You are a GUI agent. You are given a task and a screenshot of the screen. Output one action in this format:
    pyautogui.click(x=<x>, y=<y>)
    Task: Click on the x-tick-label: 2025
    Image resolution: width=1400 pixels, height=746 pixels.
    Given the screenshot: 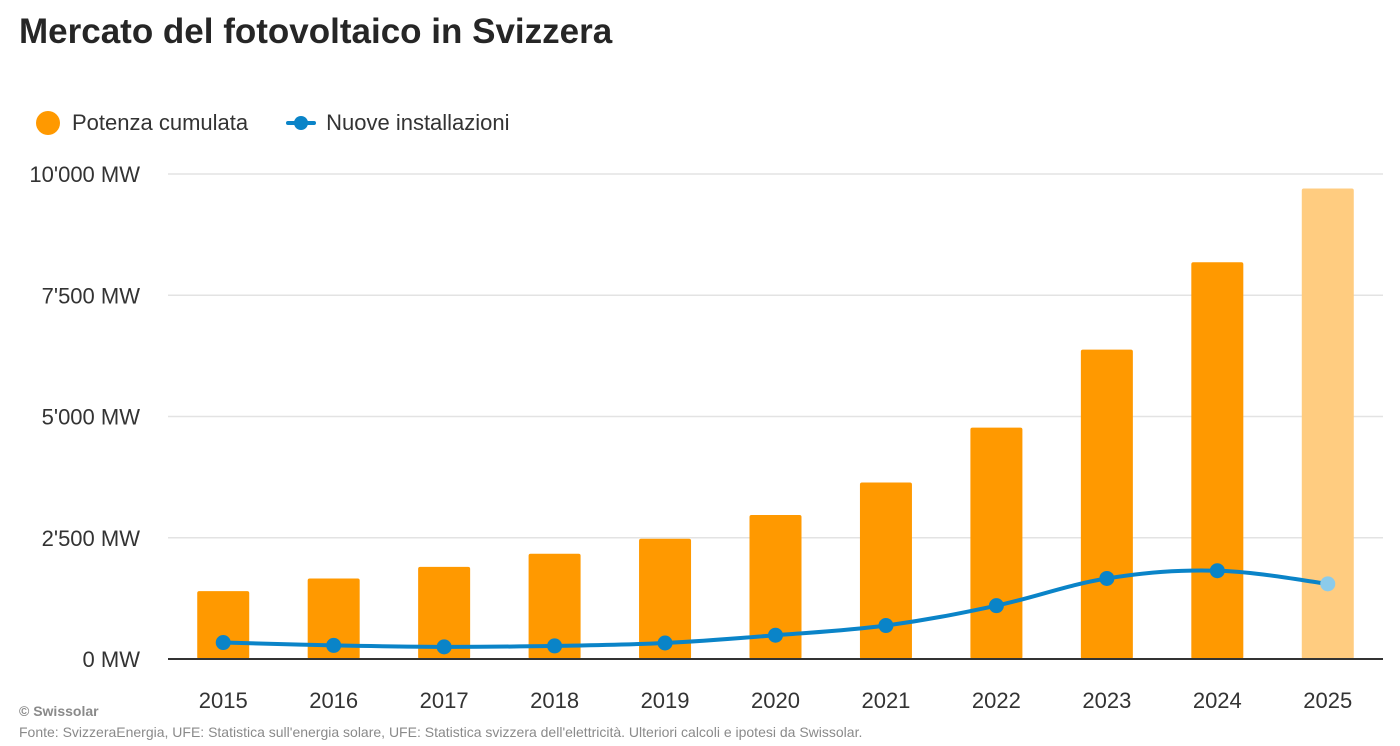 What is the action you would take?
    pyautogui.click(x=1327, y=700)
    